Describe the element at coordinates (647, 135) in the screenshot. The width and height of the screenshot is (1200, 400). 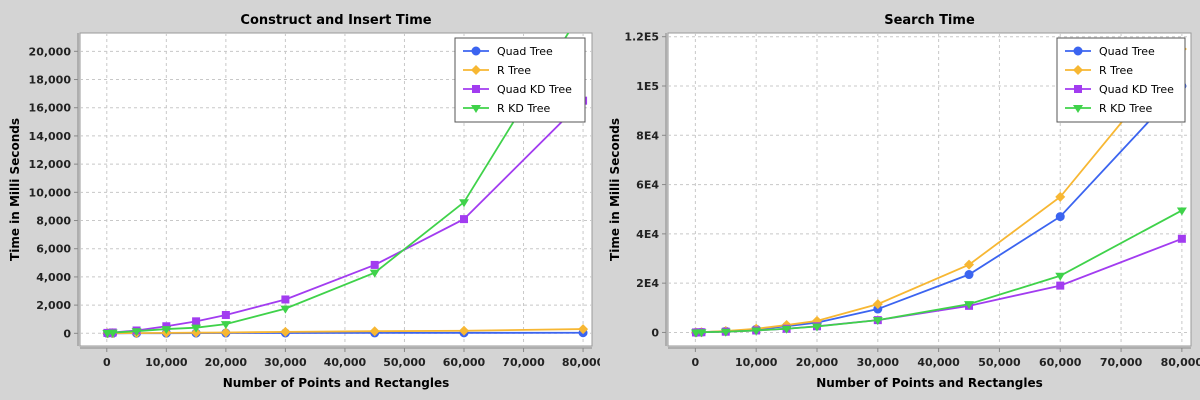
I see `y-tick-label: 8E4` at that location.